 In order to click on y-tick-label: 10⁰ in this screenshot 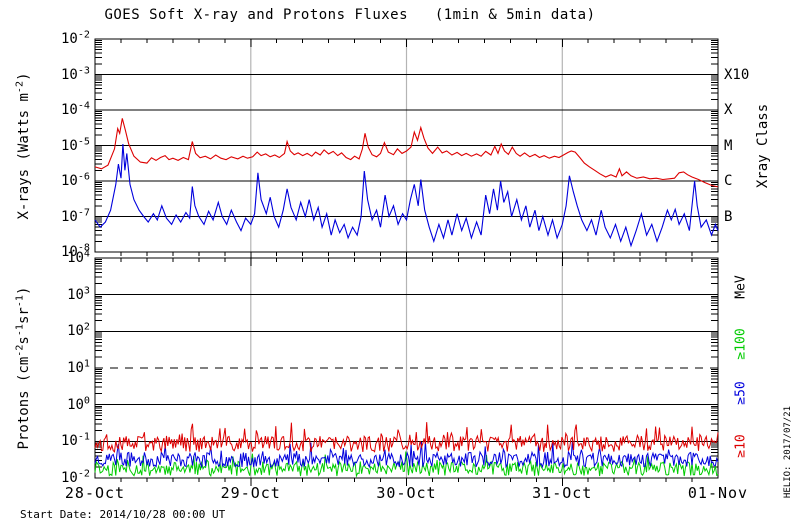, I will do `click(78, 404)`.